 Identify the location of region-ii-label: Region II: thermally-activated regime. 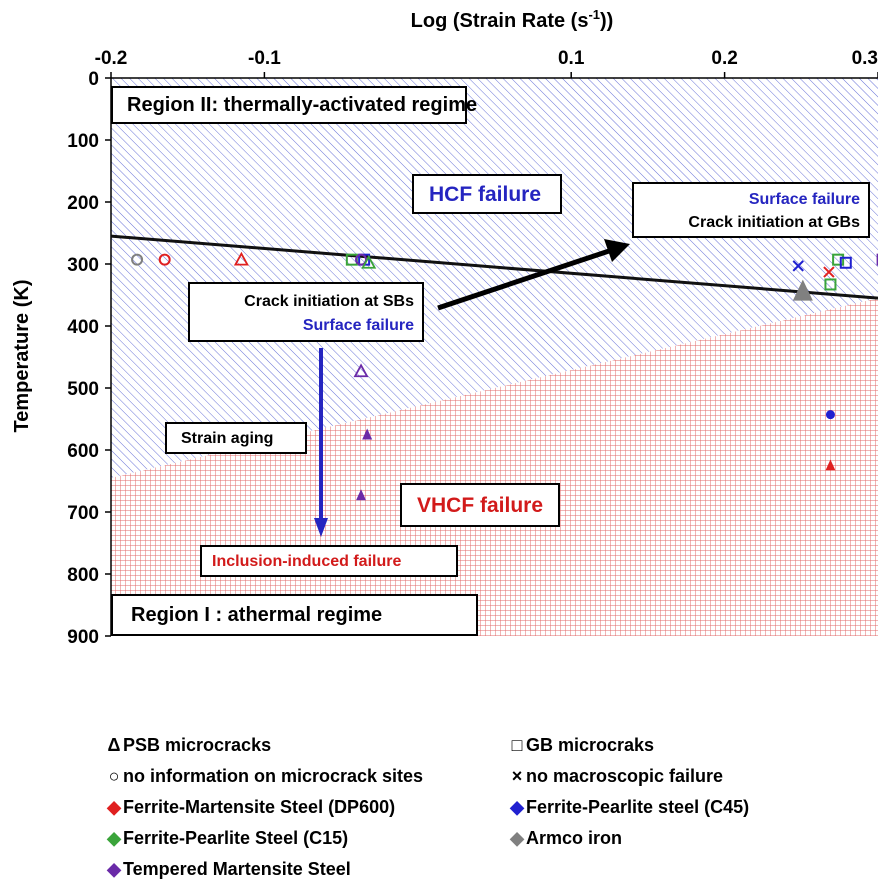
(294, 105).